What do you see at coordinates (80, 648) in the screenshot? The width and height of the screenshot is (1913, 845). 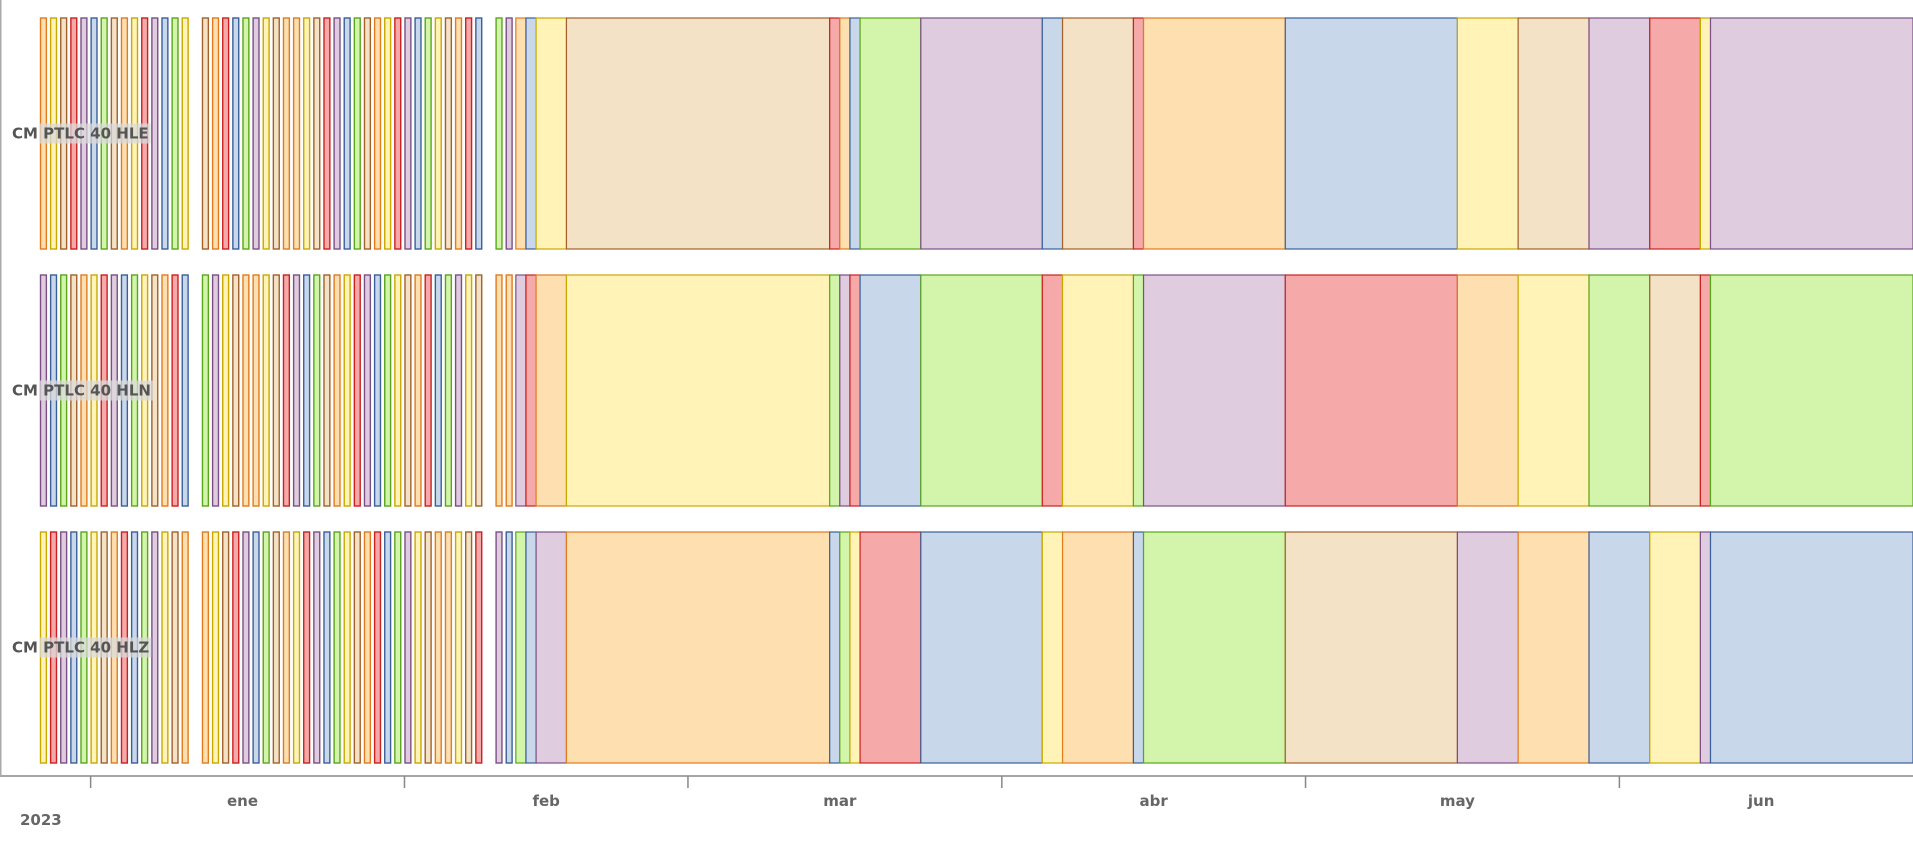 I see `row-label: CM PTLC 40 HLZ` at bounding box center [80, 648].